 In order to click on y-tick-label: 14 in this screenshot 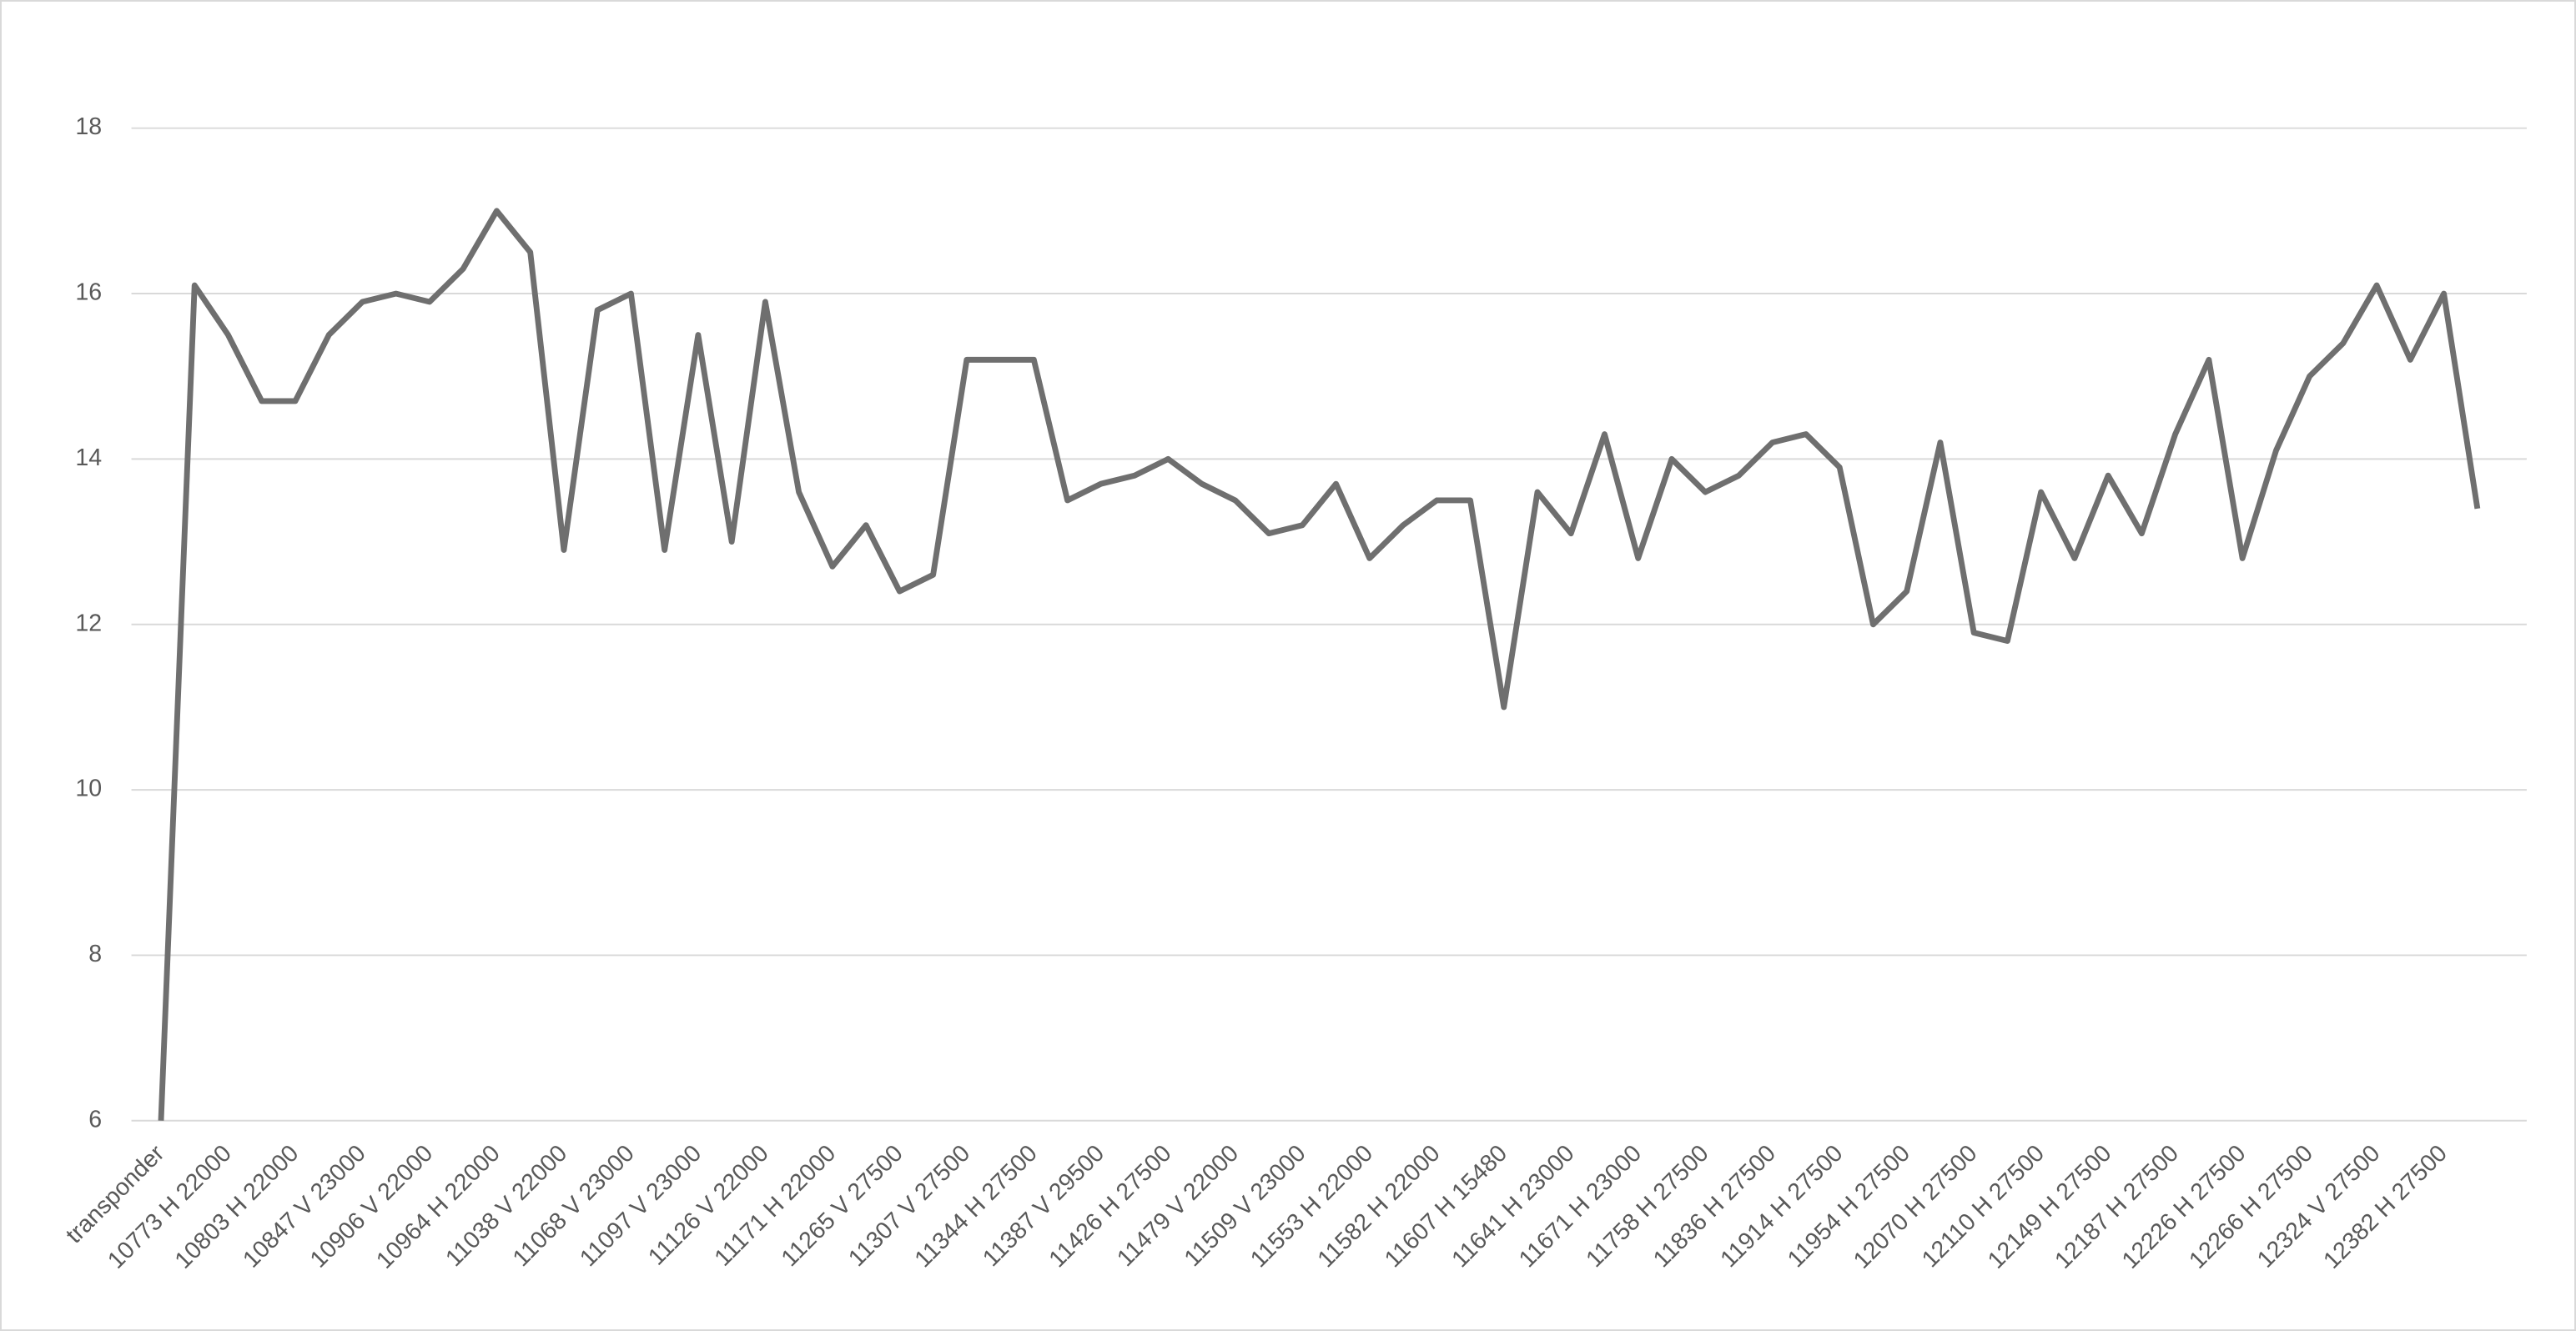, I will do `click(88, 458)`.